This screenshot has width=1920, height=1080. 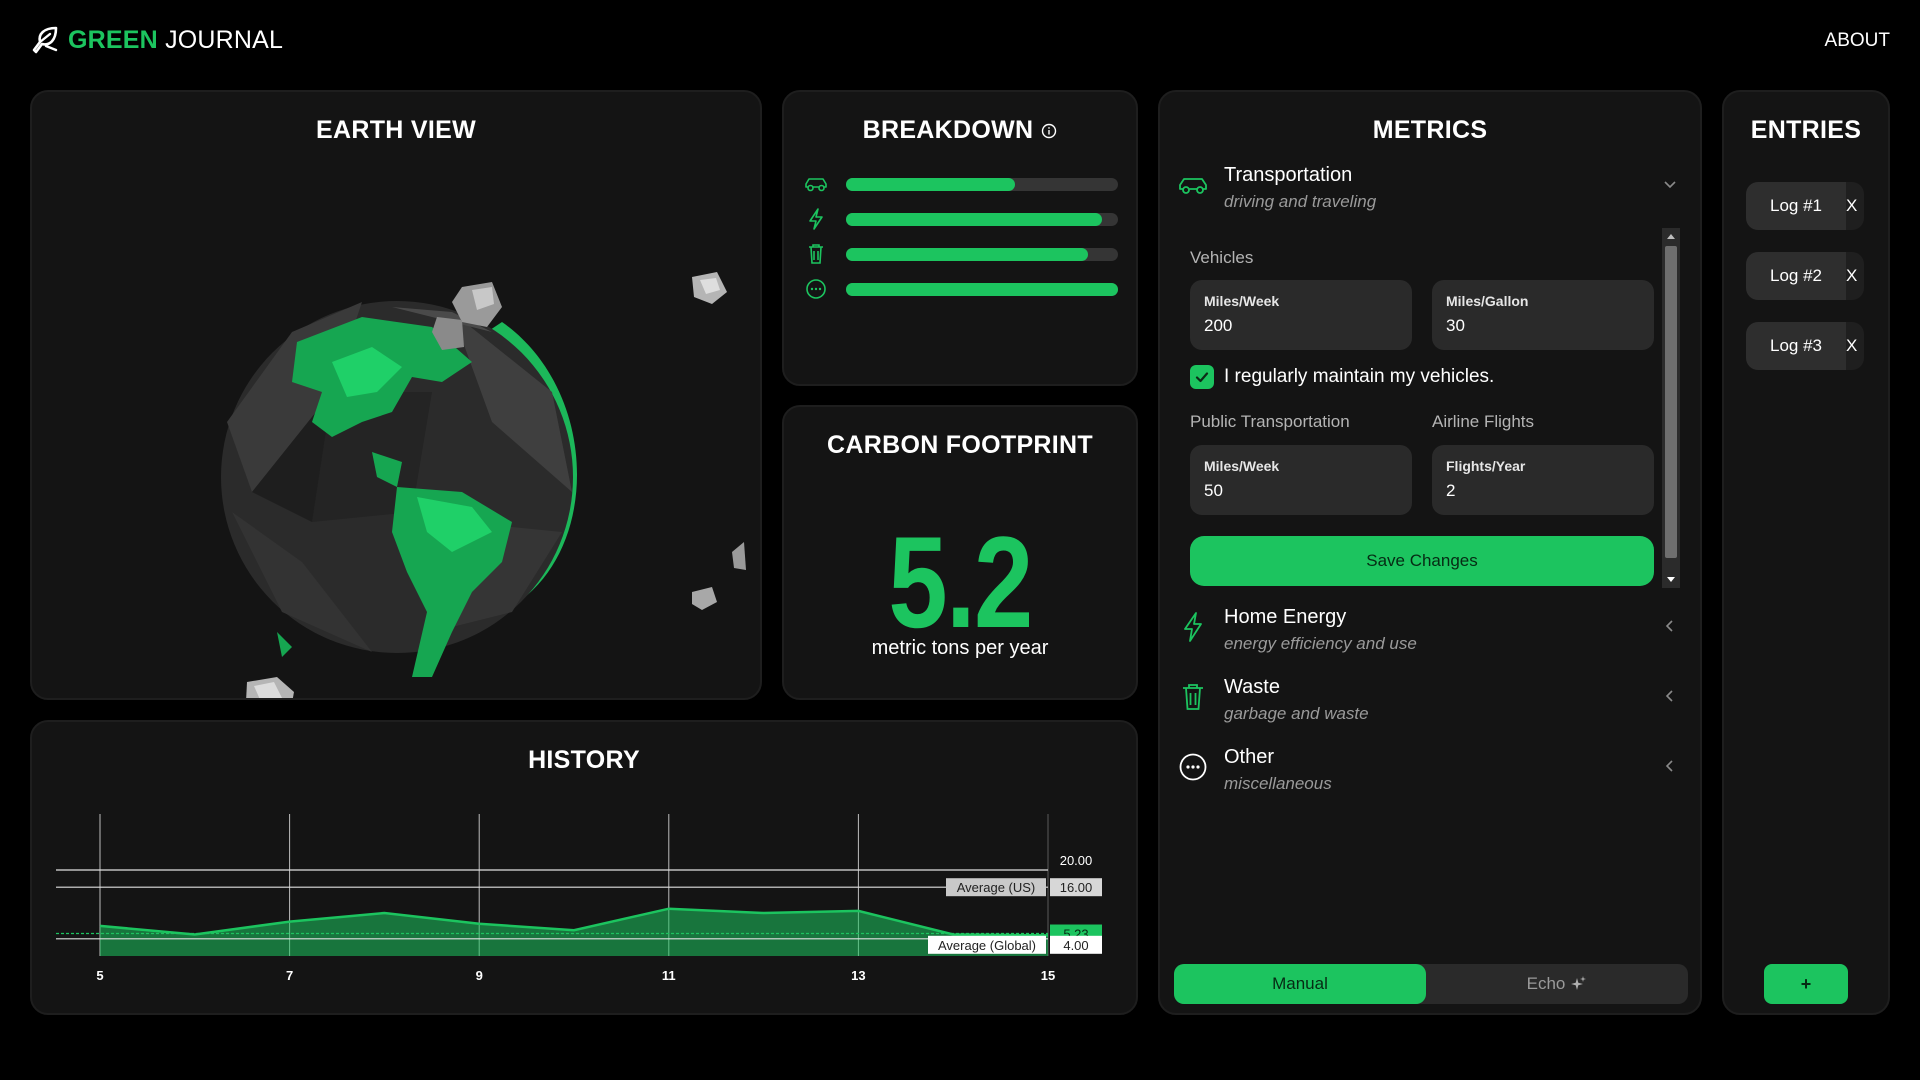 What do you see at coordinates (669, 975) in the screenshot?
I see `x-tick-label: 11` at bounding box center [669, 975].